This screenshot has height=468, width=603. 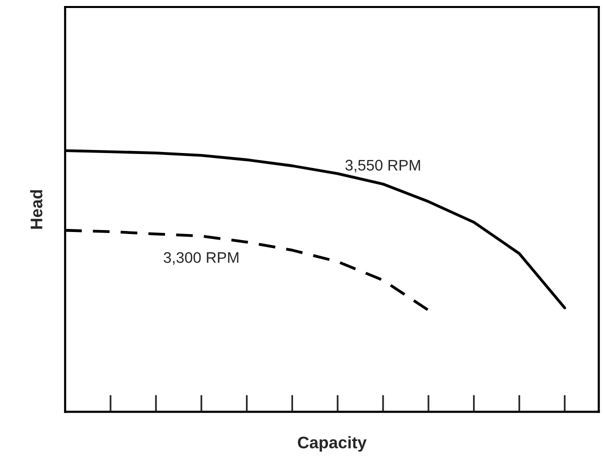 I want to click on series-label: 3,300 RPM, so click(x=201, y=258).